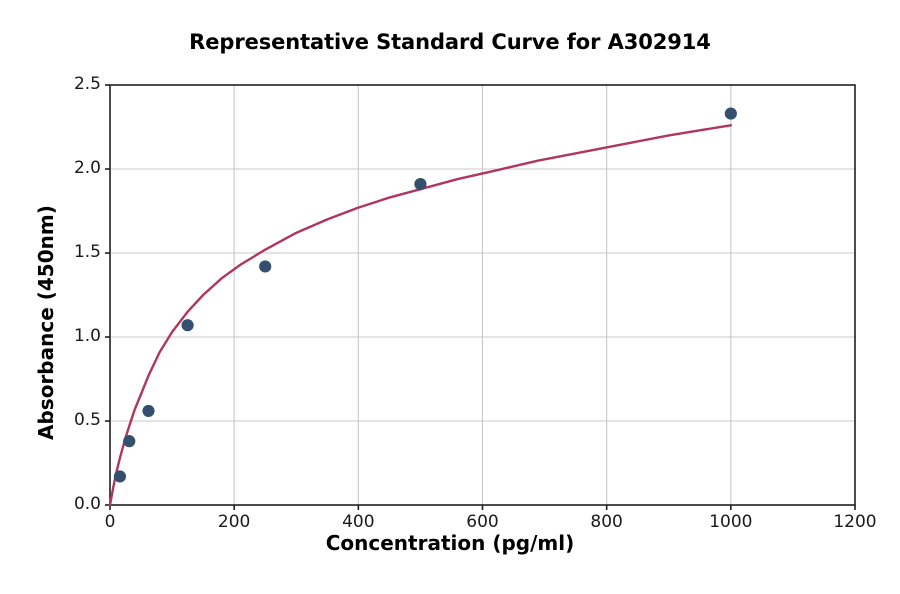 Image resolution: width=900 pixels, height=594 pixels. Describe the element at coordinates (87, 84) in the screenshot. I see `y-tick-label: 2.5` at that location.